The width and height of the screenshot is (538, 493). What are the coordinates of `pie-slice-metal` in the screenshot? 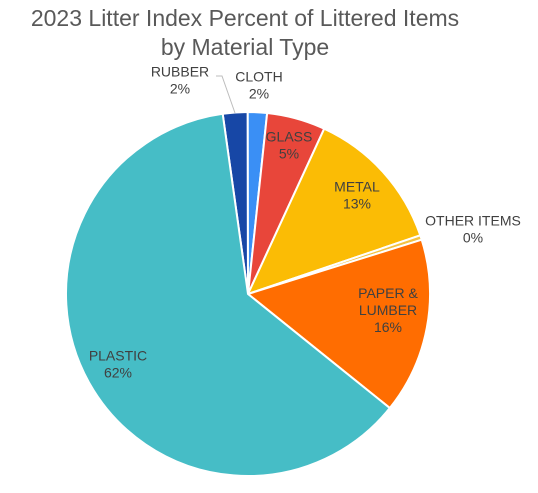 It's located at (334, 211).